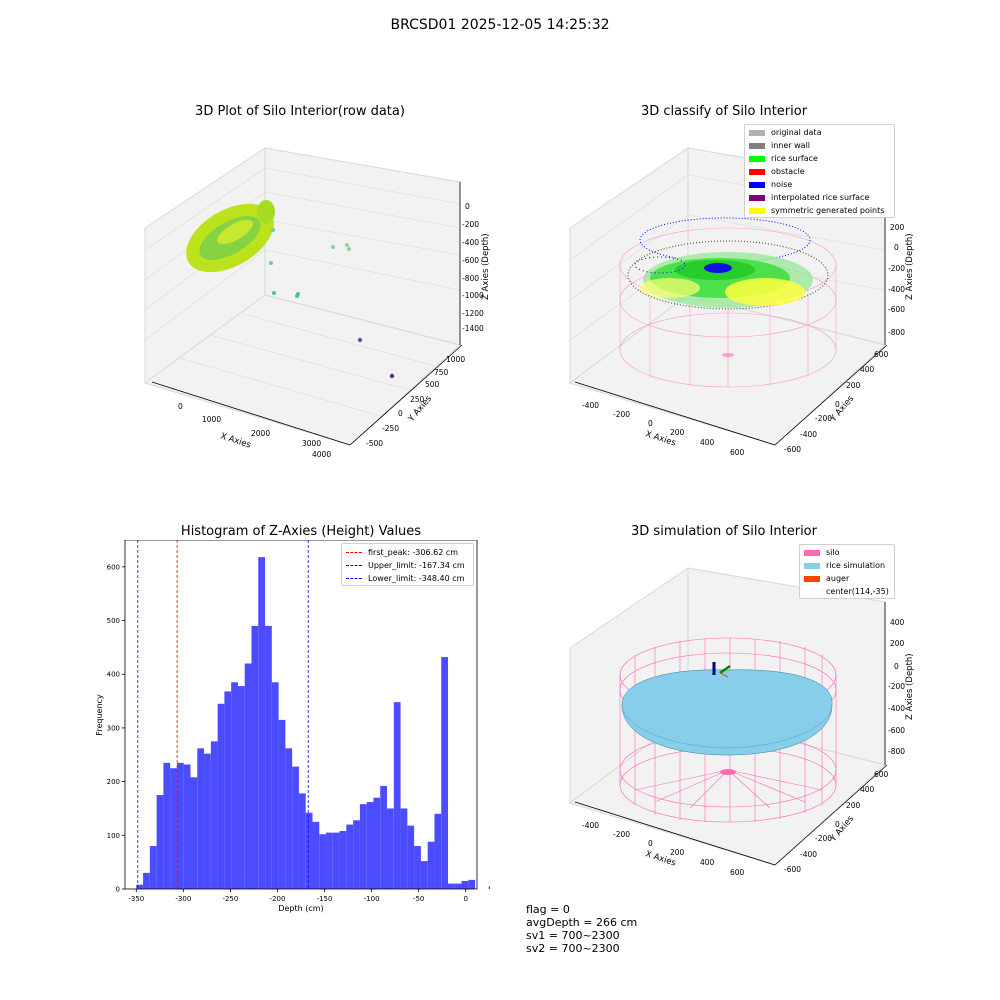  What do you see at coordinates (896, 666) in the screenshot?
I see `simulation-z-tick: 0` at bounding box center [896, 666].